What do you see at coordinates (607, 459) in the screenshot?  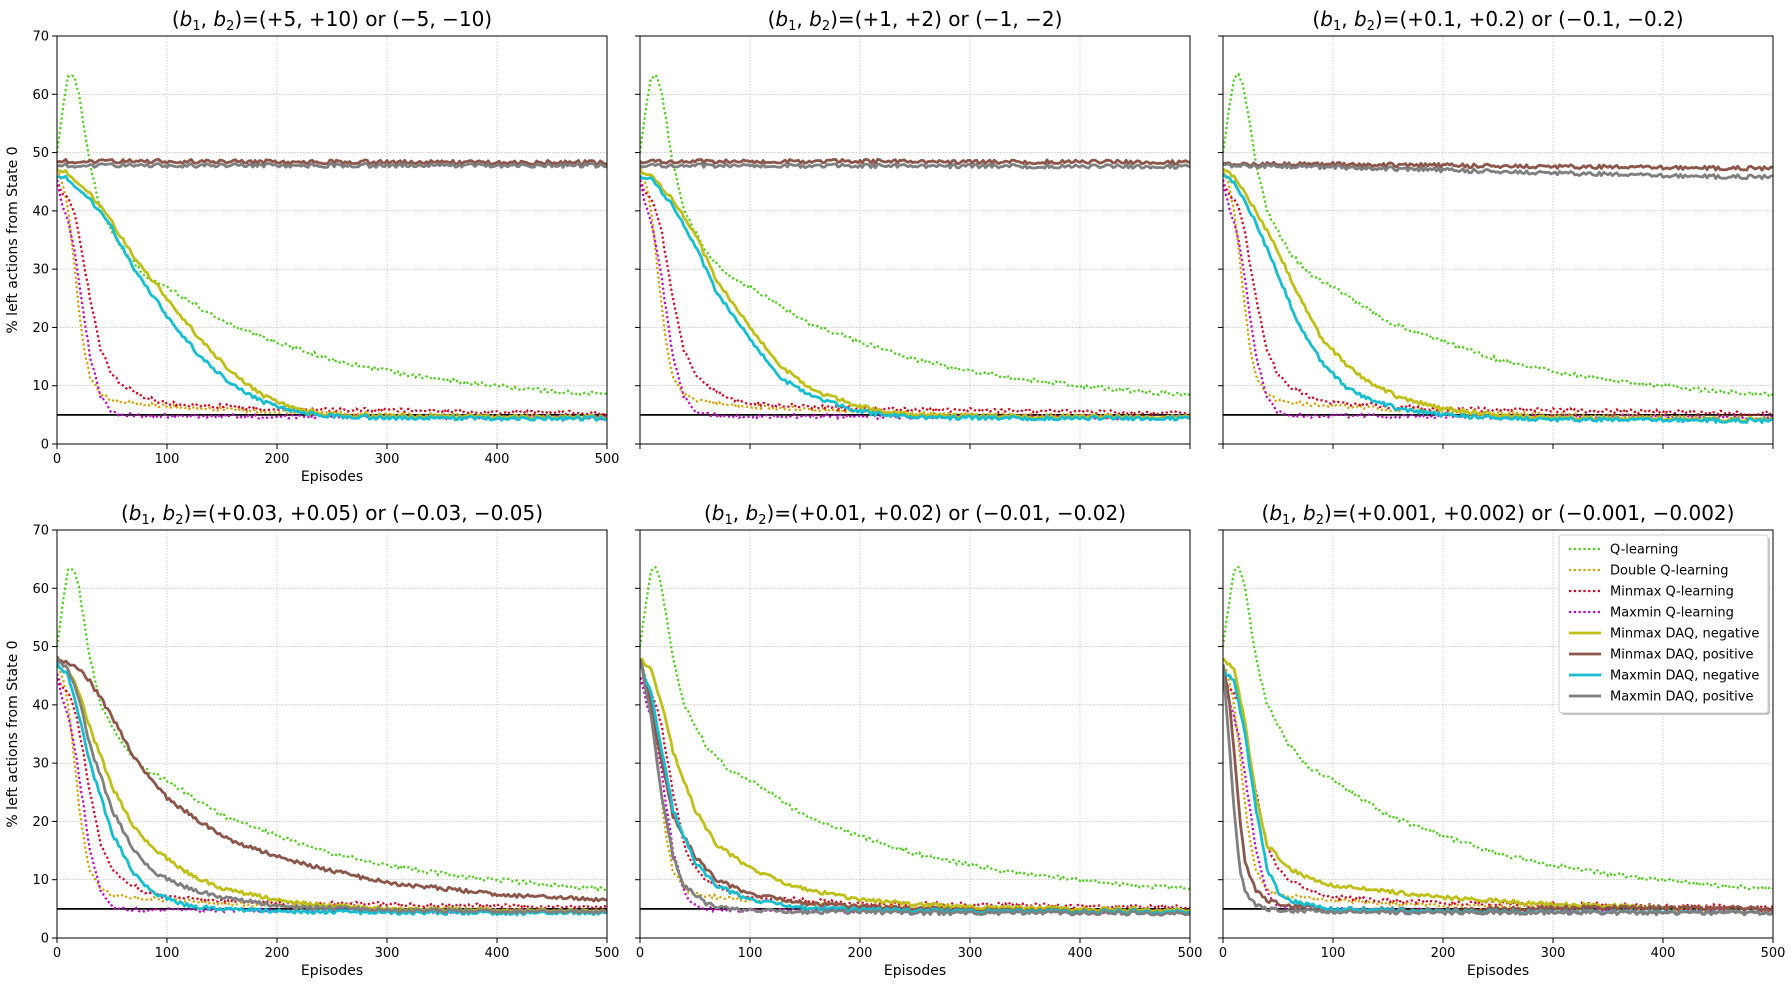 I see `panel-1-xtick-label: 500` at bounding box center [607, 459].